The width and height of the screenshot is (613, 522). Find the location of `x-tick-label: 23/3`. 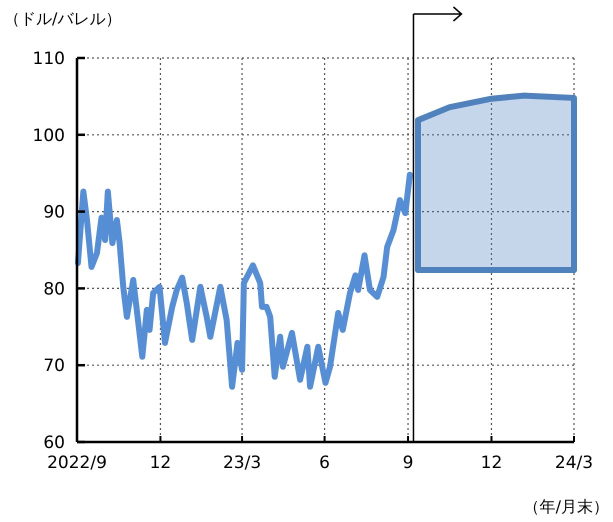

x-tick-label: 23/3 is located at coordinates (242, 463).